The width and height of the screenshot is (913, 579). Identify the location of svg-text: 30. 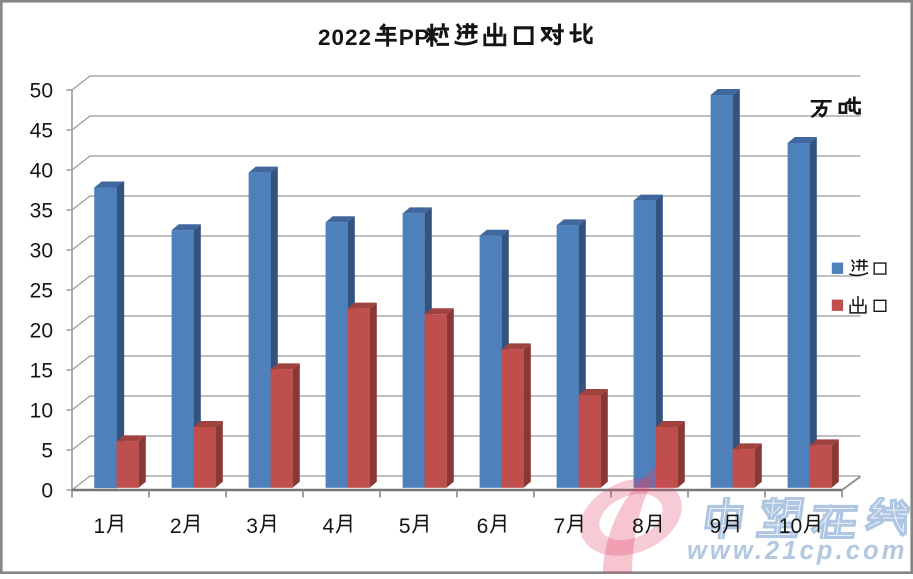
(41, 251).